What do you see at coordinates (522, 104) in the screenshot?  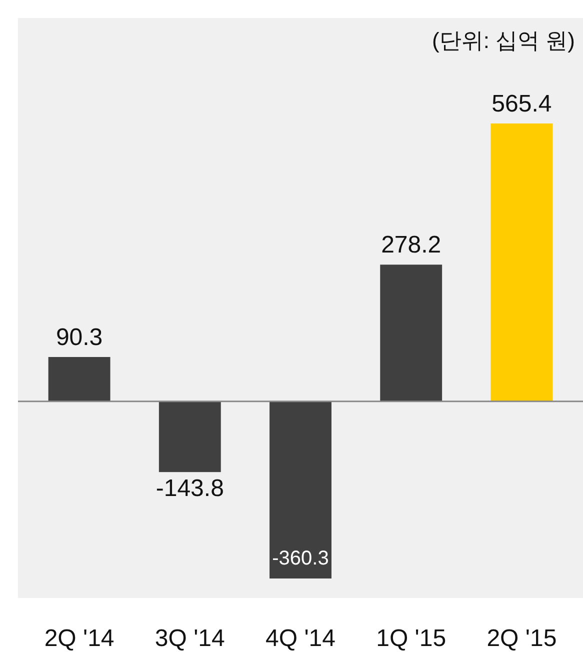 I see `data-label: 565.4` at bounding box center [522, 104].